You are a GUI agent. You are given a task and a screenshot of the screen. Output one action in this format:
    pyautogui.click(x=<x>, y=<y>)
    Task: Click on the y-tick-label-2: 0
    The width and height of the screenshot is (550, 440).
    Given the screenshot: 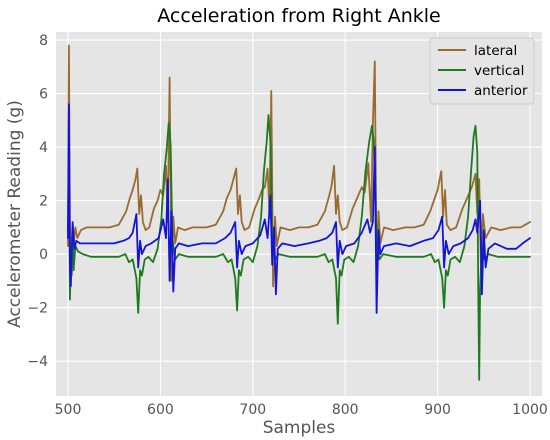 What is the action you would take?
    pyautogui.click(x=43, y=255)
    